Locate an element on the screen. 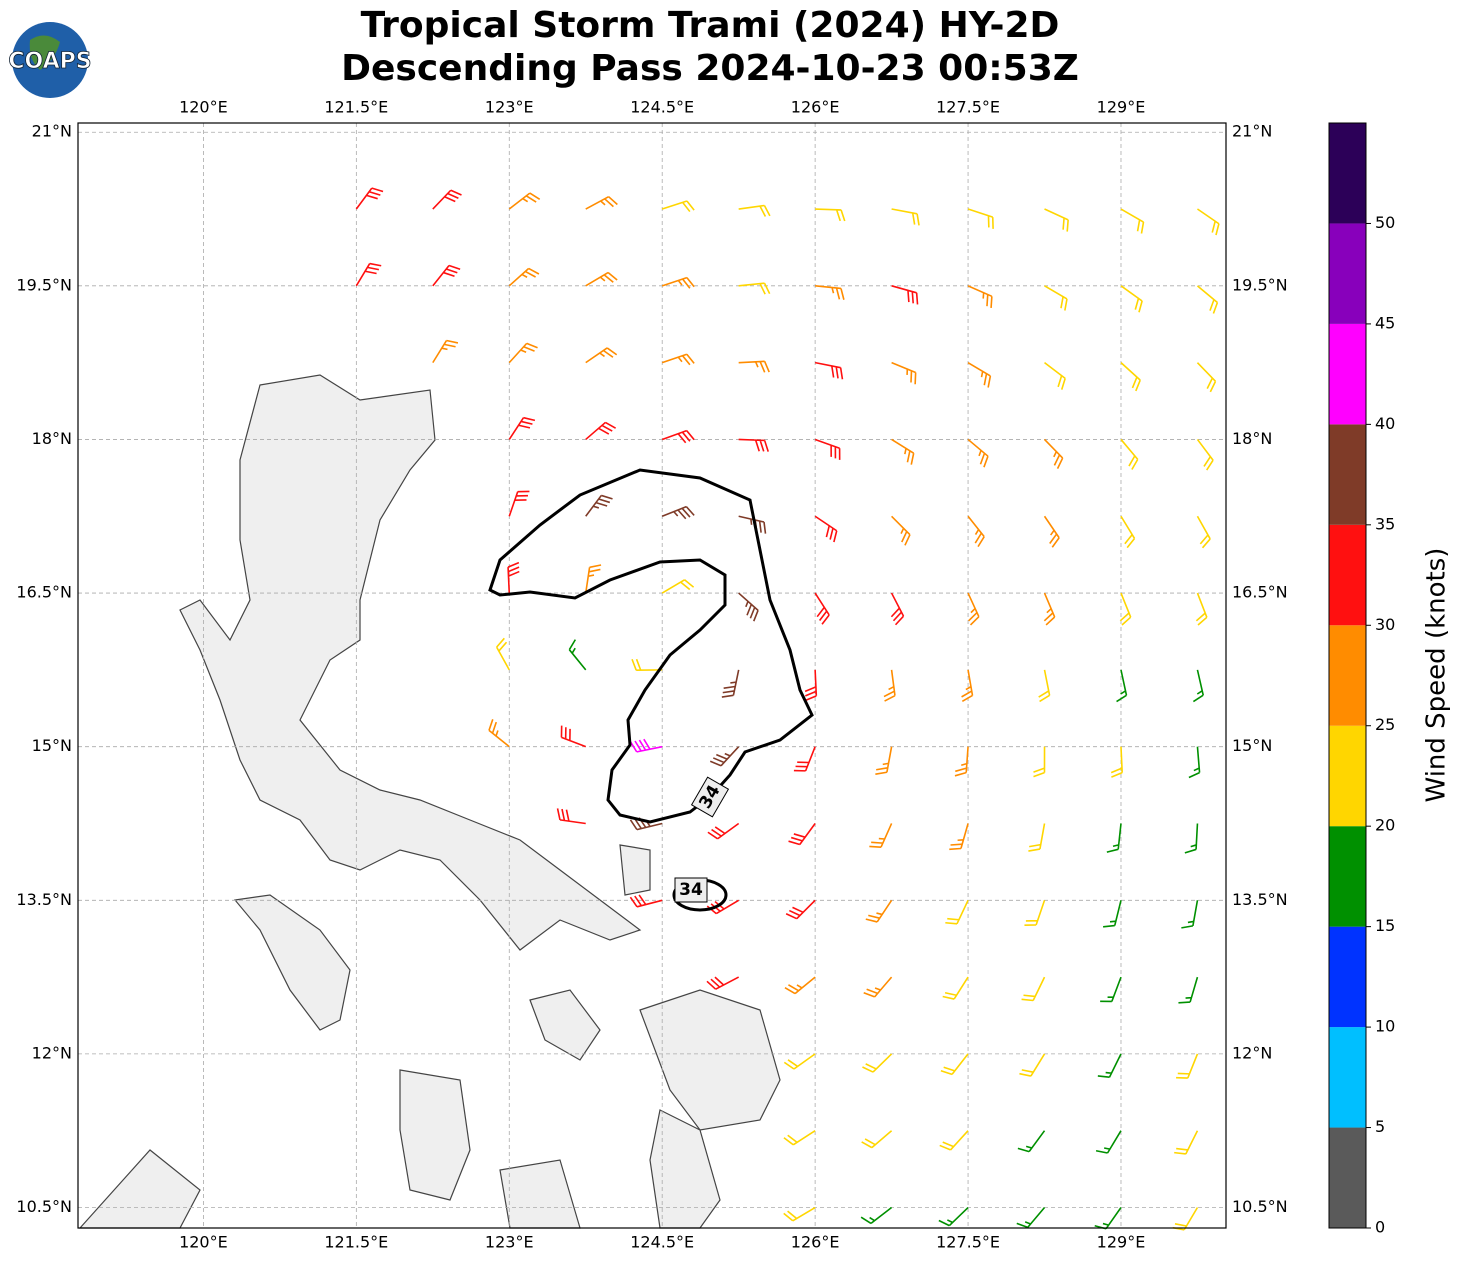  lat-tick-label: 10.5°N is located at coordinates (44, 1206).